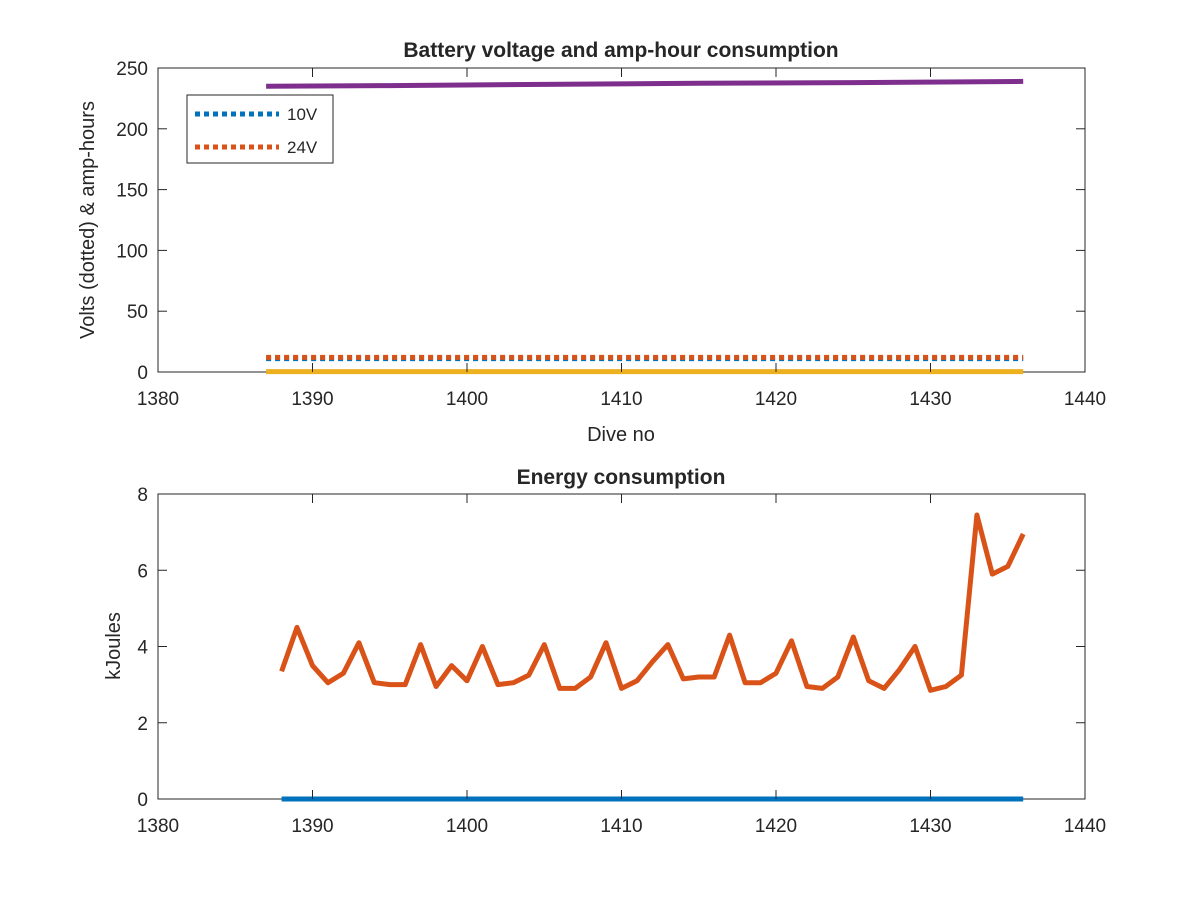  Describe the element at coordinates (132, 191) in the screenshot. I see `voltage-y-tick-label: 150` at that location.